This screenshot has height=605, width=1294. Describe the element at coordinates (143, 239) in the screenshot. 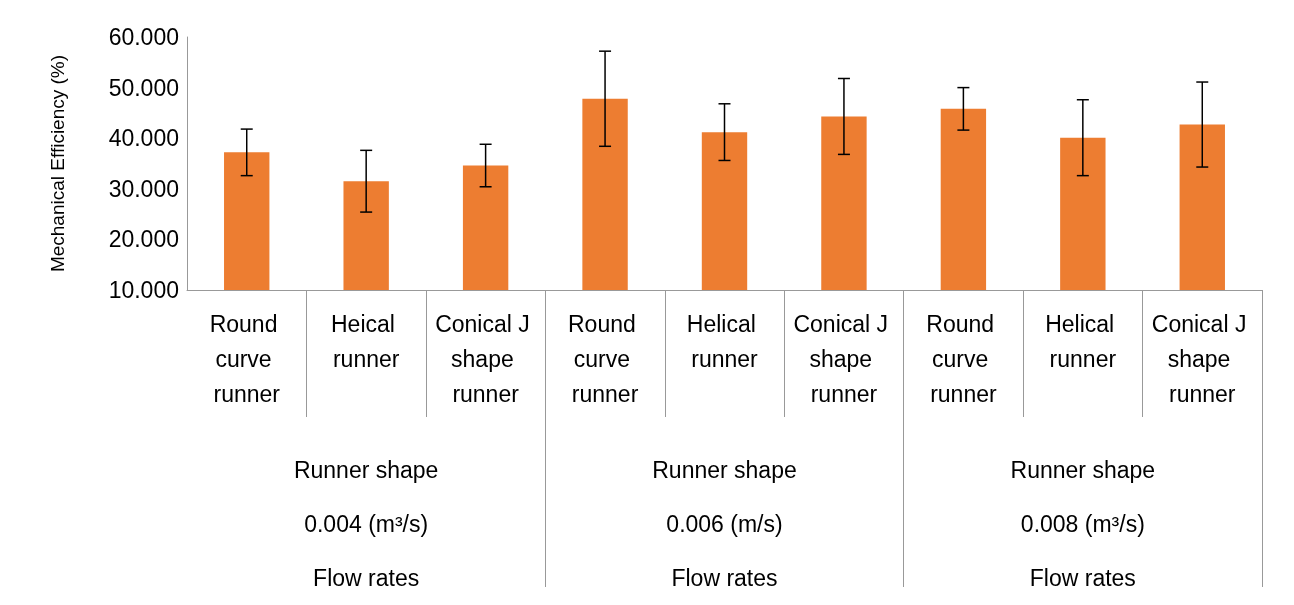

I see `y-tick-label: 20.000` at that location.